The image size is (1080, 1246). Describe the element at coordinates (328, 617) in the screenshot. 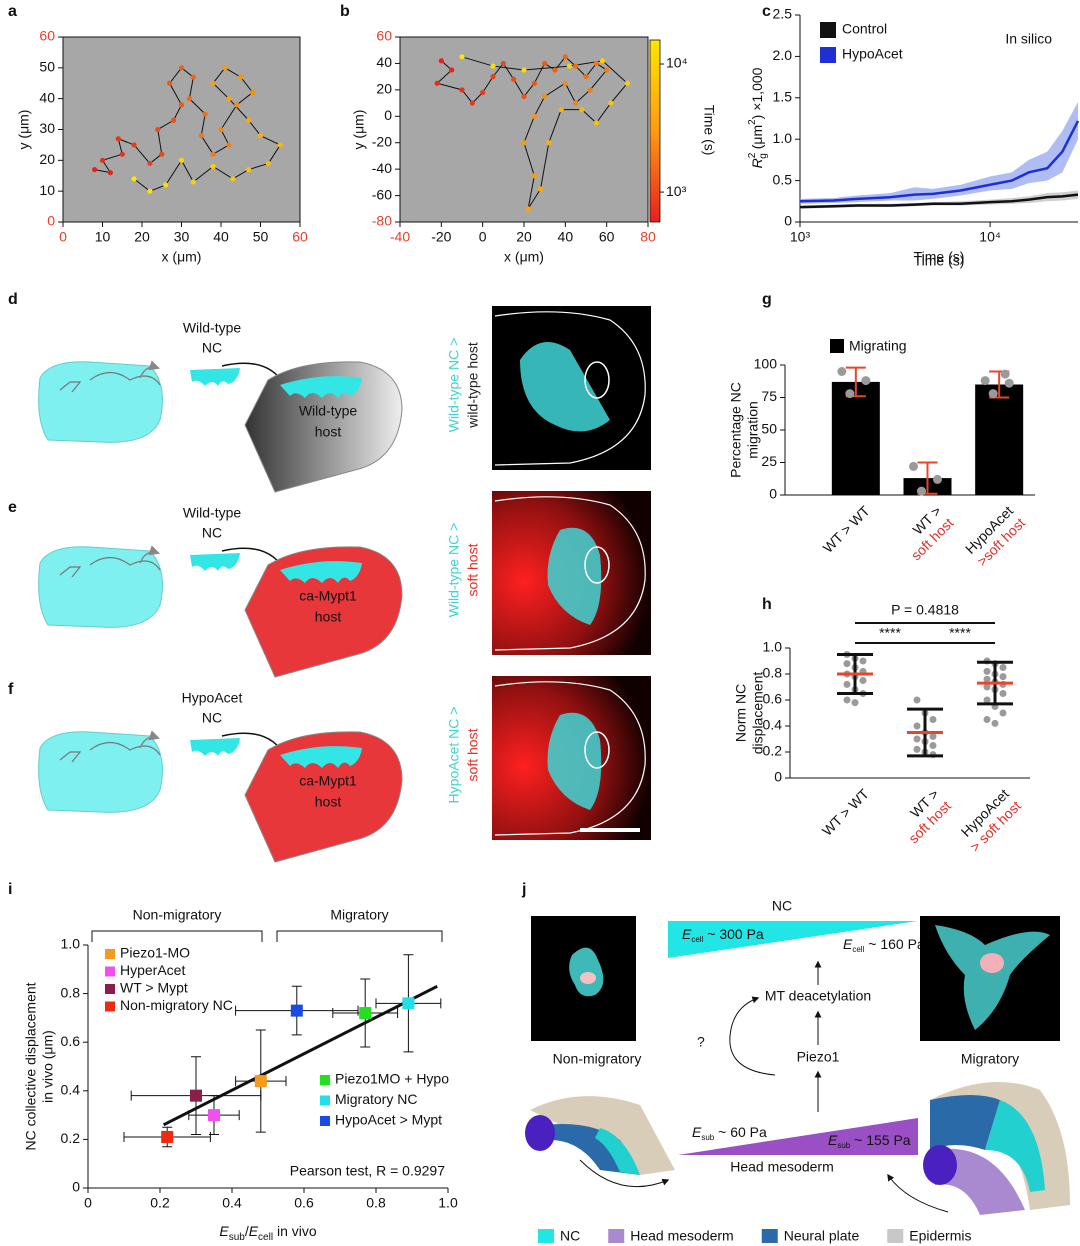

I see `host-label: host` at that location.